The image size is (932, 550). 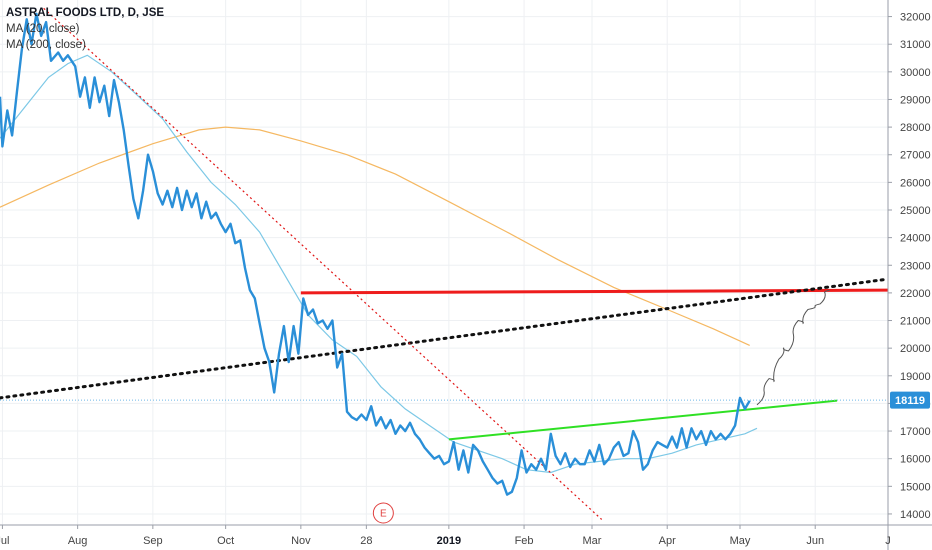 I want to click on support-line, so click(x=643, y=420).